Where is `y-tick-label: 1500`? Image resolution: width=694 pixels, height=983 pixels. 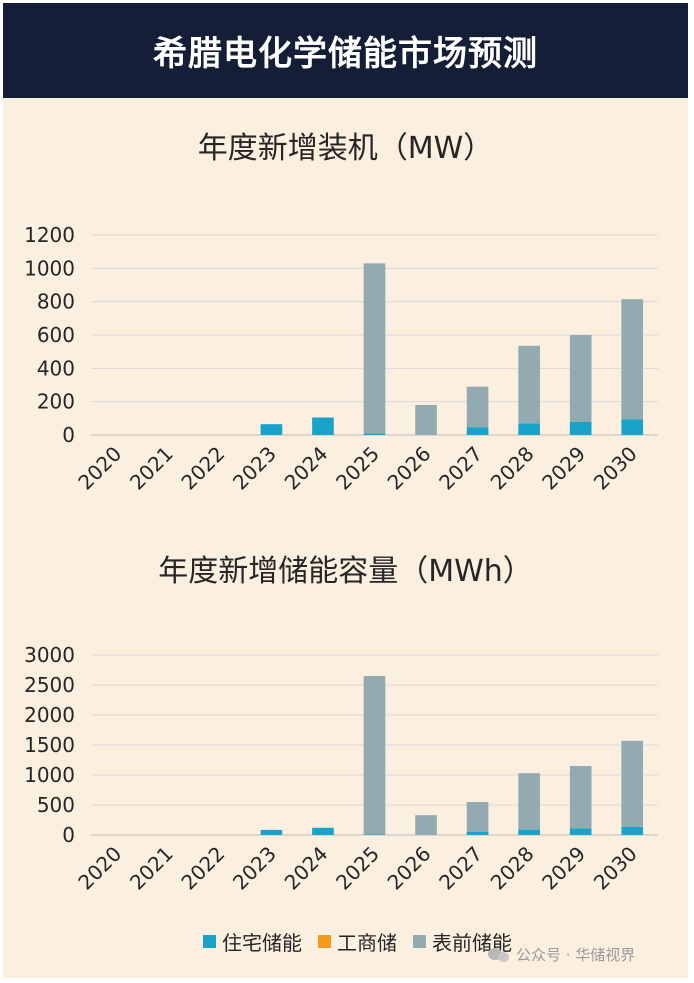
y-tick-label: 1500 is located at coordinates (49, 745).